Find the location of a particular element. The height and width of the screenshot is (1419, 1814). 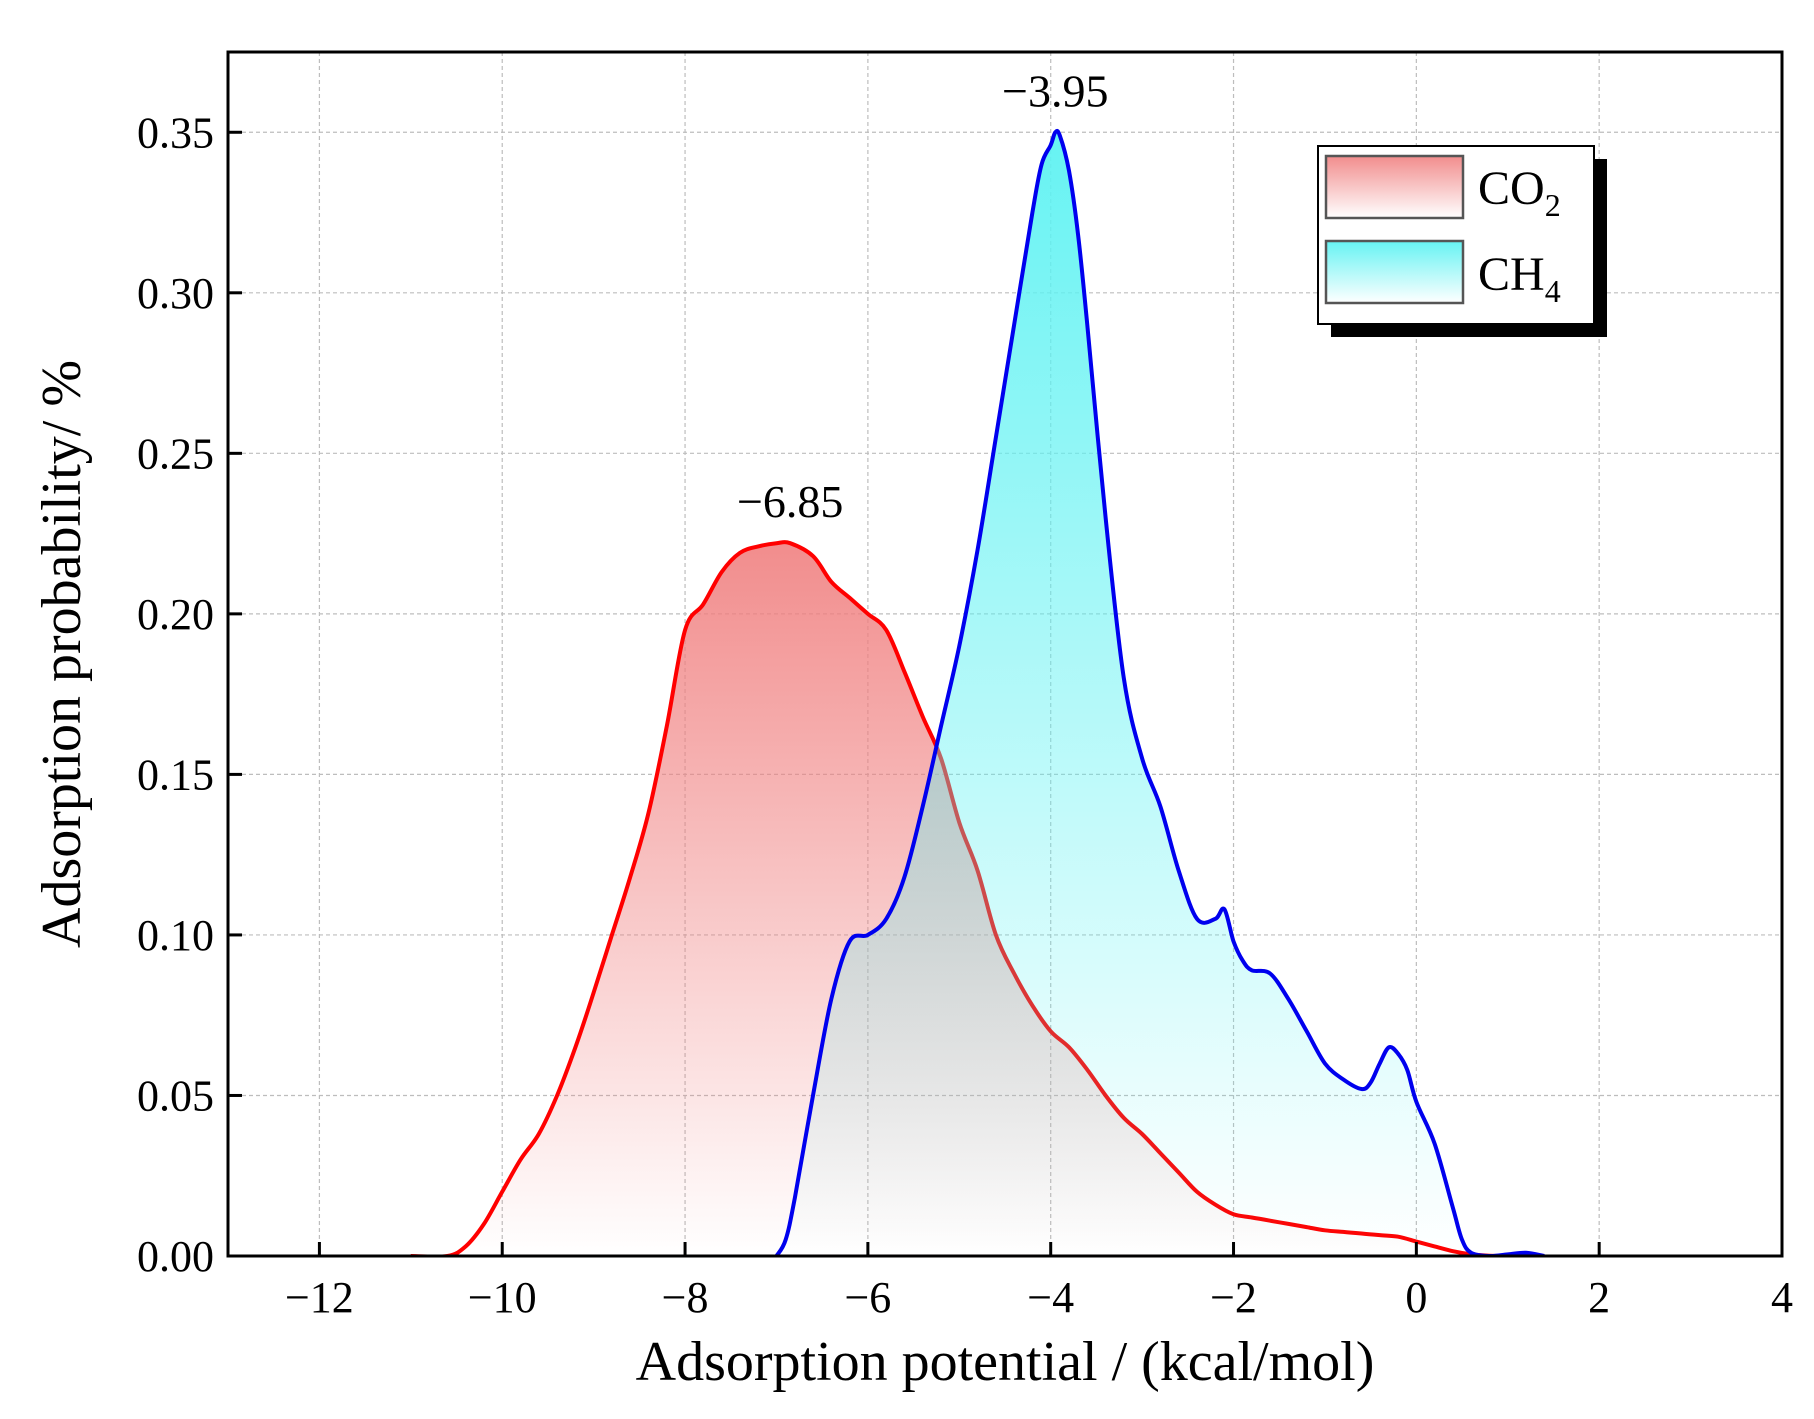

legend-swatch-ch4 is located at coordinates (1394, 272).